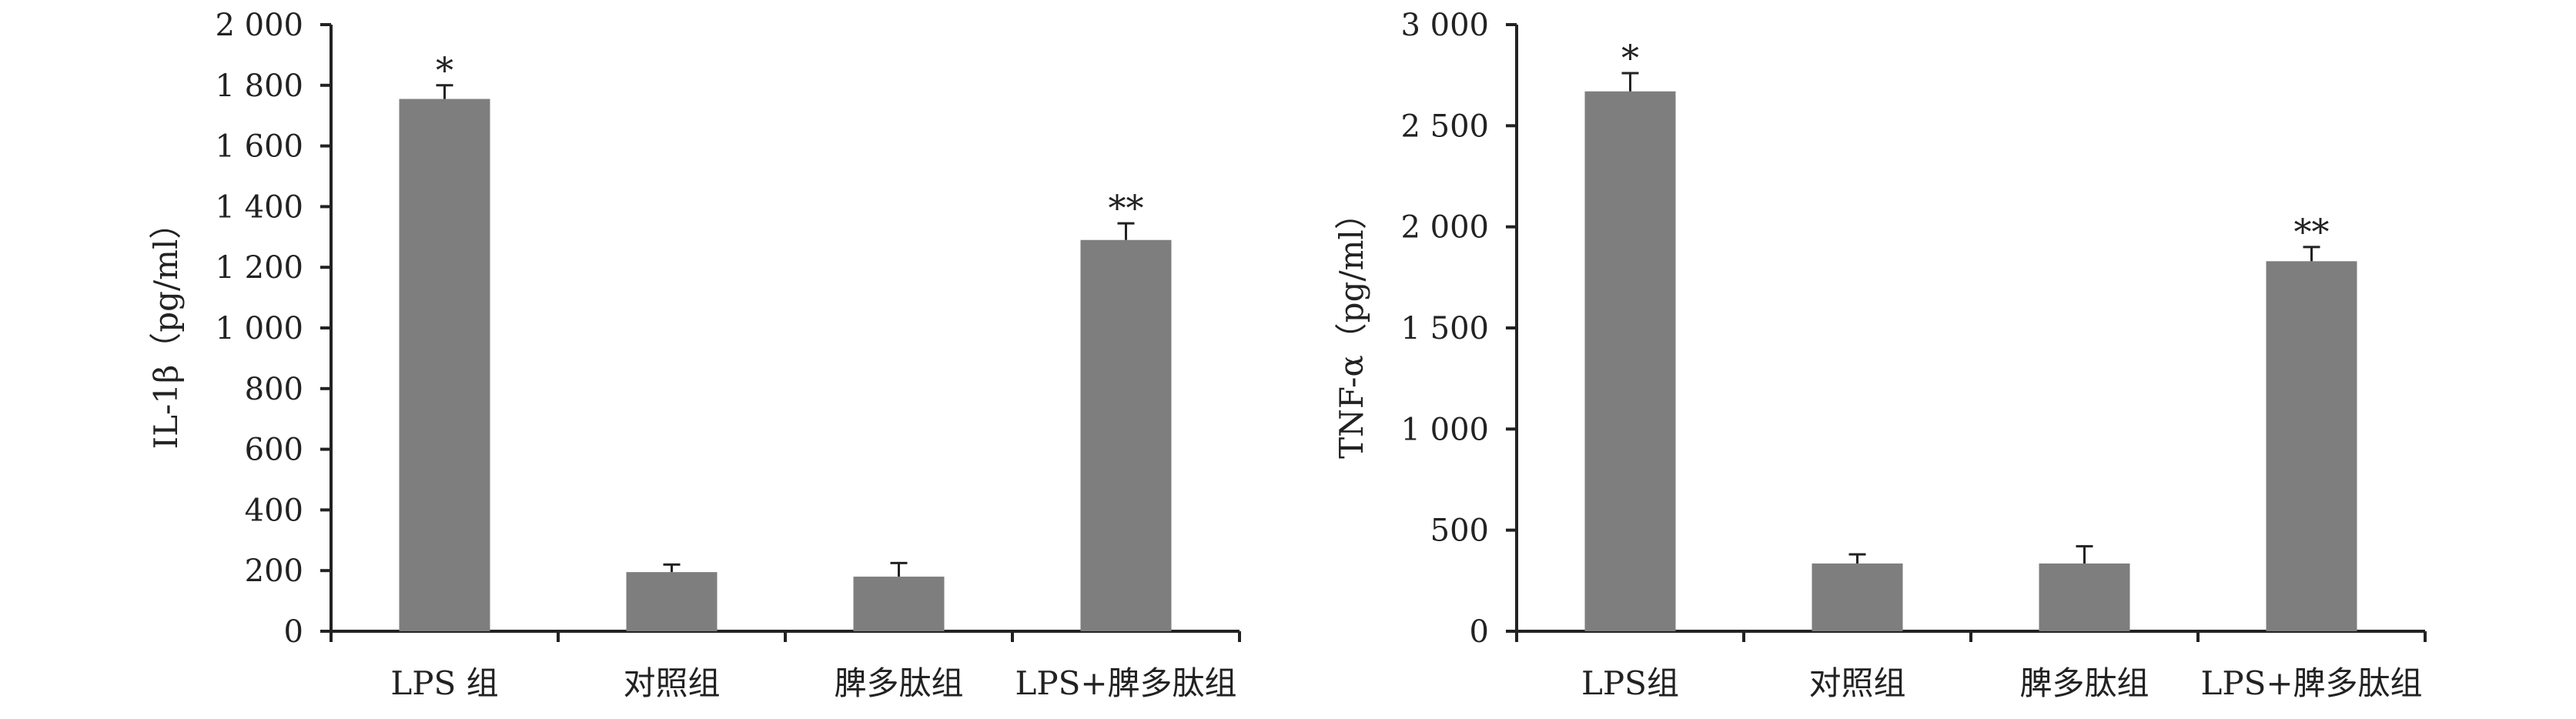 Image resolution: width=2576 pixels, height=719 pixels. What do you see at coordinates (274, 389) in the screenshot?
I see `il1b-y-tick-label: 800` at bounding box center [274, 389].